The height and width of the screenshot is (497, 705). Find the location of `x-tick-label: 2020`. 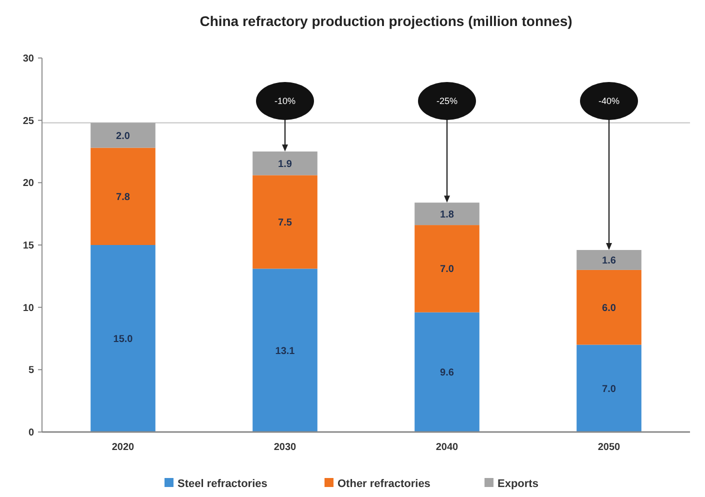

x-tick-label: 2020 is located at coordinates (123, 447).